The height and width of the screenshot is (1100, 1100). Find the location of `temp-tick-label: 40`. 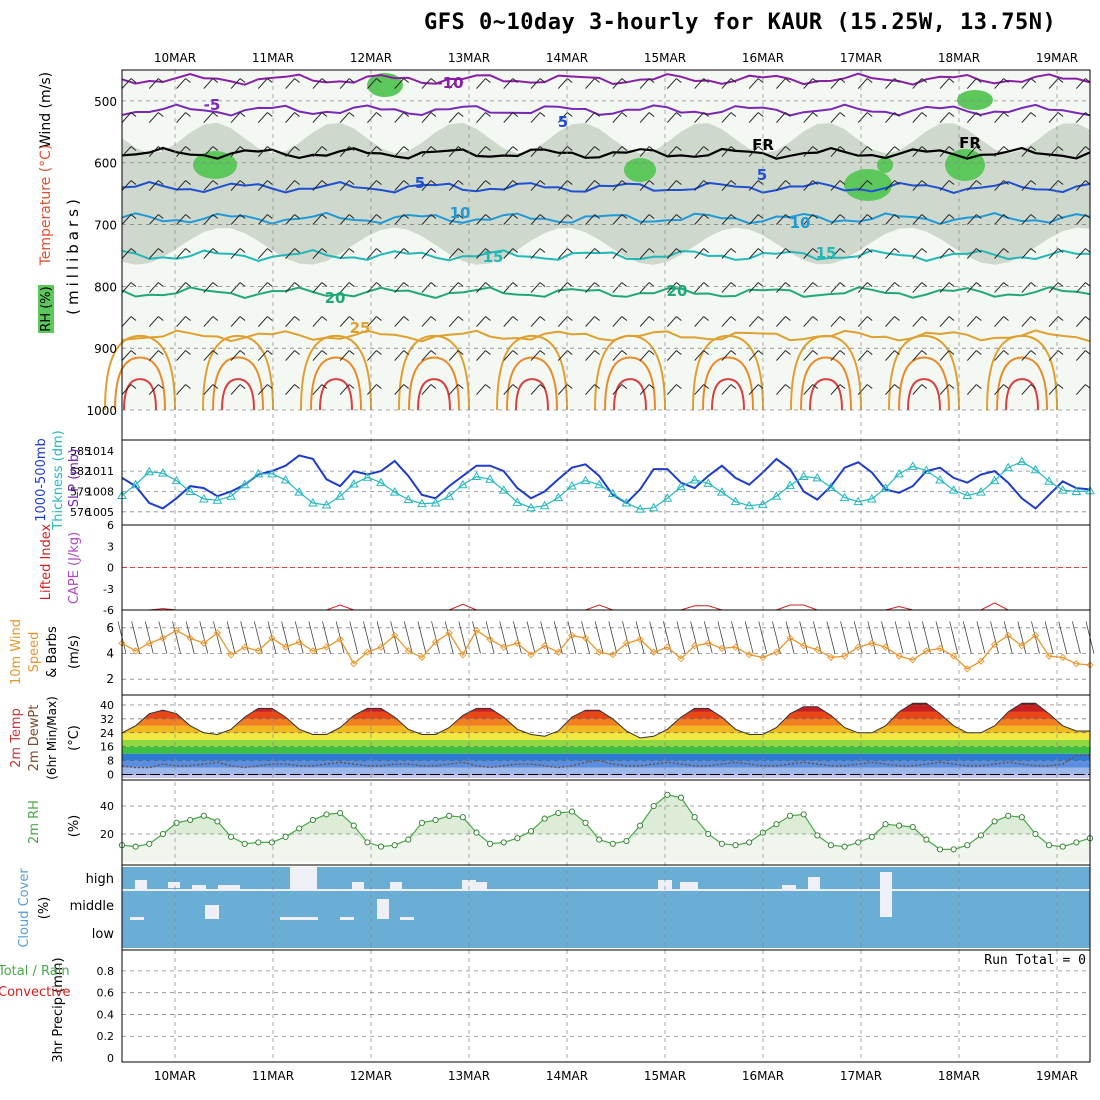

temp-tick-label: 40 is located at coordinates (107, 705).